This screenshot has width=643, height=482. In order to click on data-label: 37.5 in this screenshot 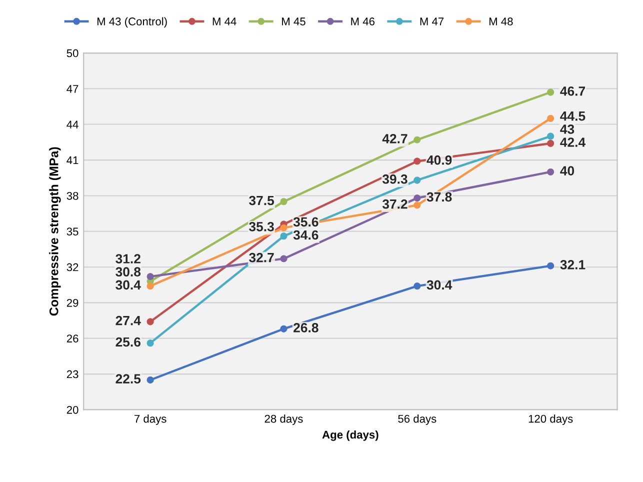, I will do `click(261, 201)`.